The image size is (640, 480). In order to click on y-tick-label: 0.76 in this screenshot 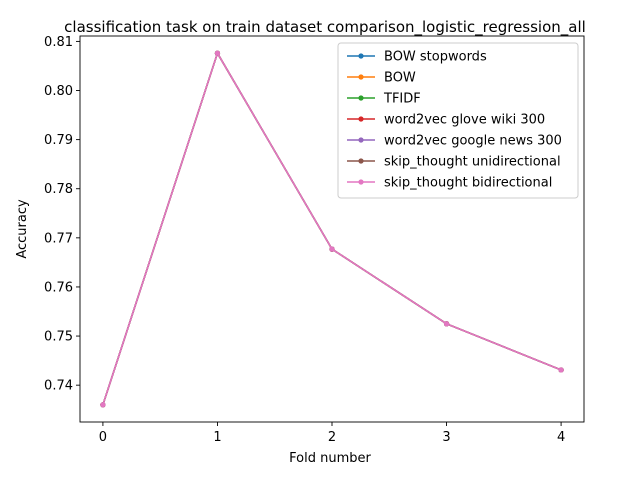, I will do `click(58, 287)`.